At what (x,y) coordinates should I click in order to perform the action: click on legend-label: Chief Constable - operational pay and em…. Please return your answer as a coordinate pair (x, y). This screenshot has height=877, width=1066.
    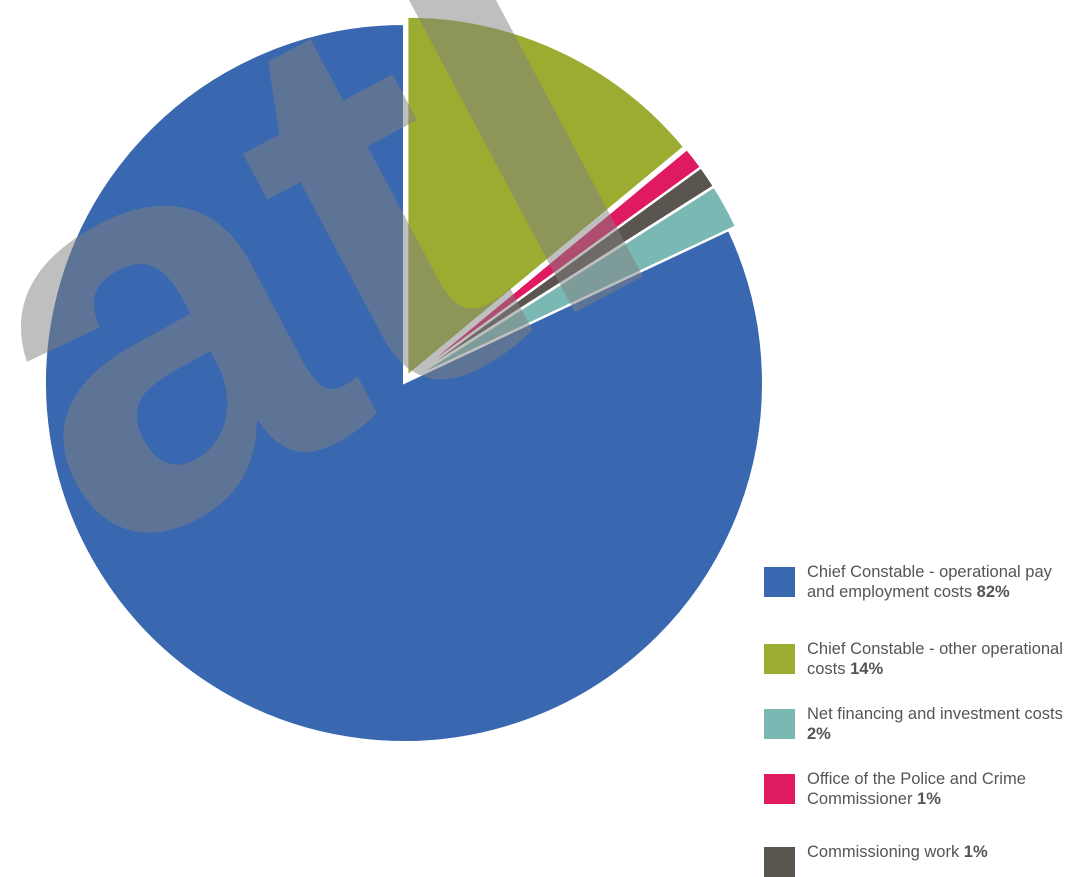
    Looking at the image, I should click on (936, 582).